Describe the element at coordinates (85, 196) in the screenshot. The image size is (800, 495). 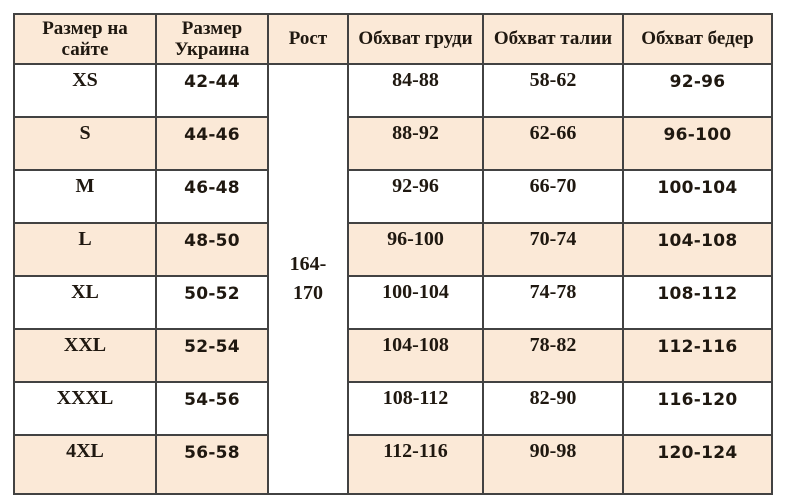
I see `cell-size-site: M` at that location.